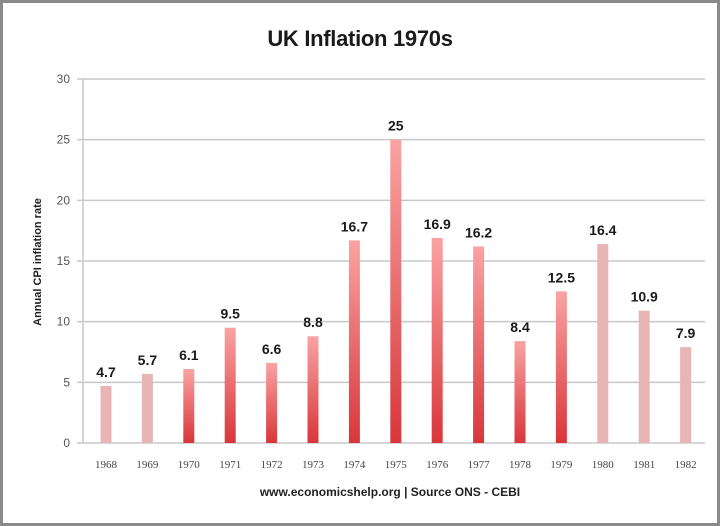 The image size is (720, 526). What do you see at coordinates (313, 465) in the screenshot?
I see `x-tick-label: 1973` at bounding box center [313, 465].